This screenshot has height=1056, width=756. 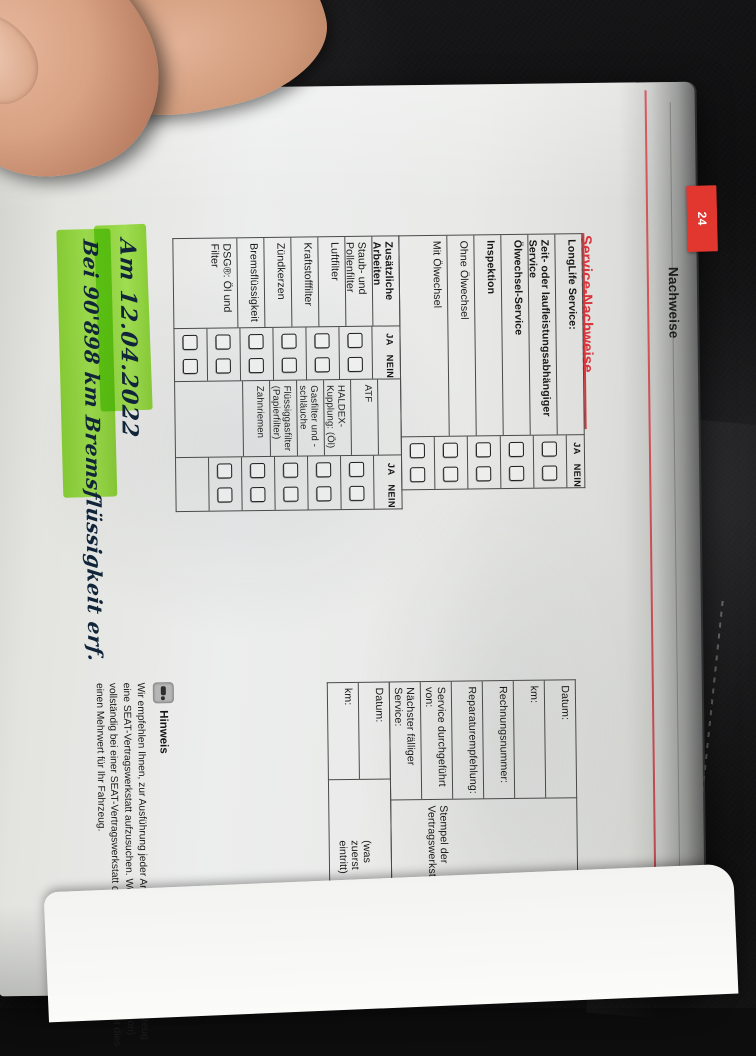 What do you see at coordinates (348, 696) in the screenshot?
I see `next-service-km: km:` at bounding box center [348, 696].